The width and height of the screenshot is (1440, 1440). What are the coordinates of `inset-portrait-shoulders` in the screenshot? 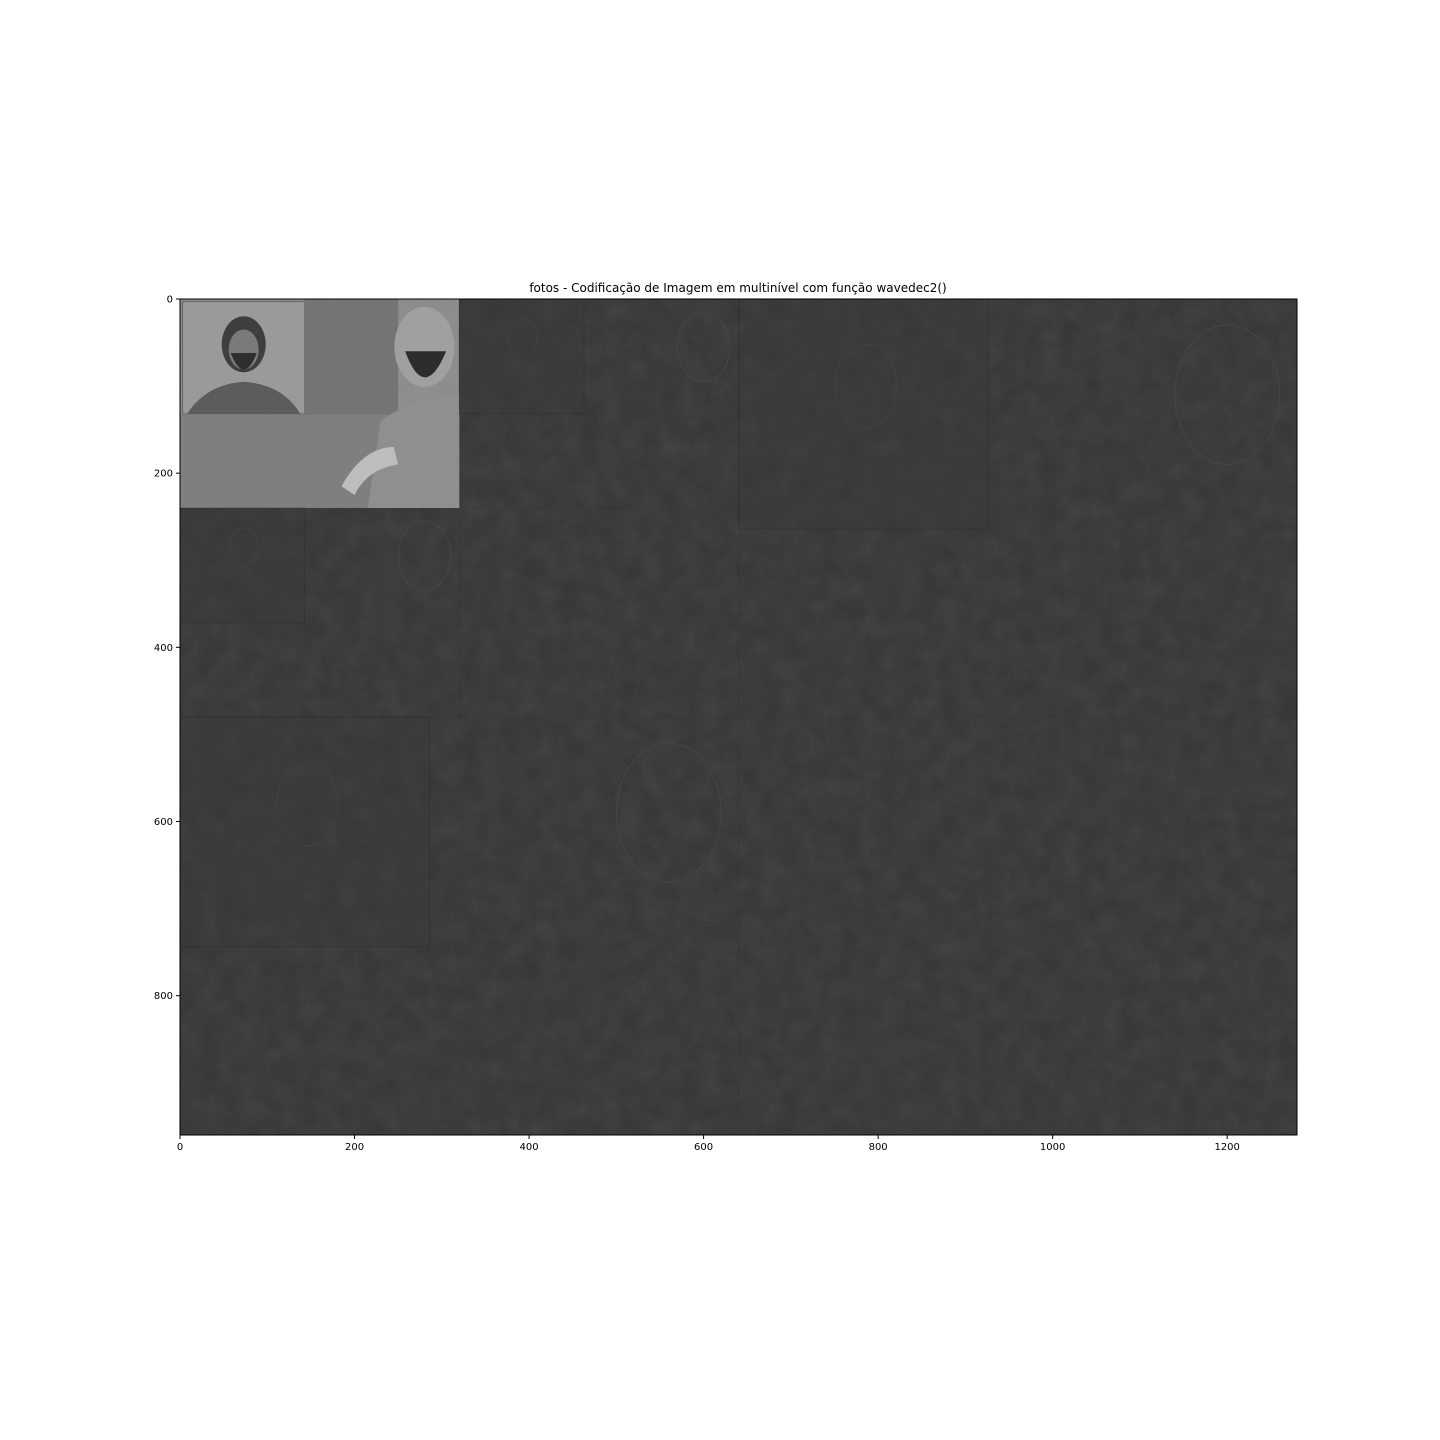 It's located at (243, 397).